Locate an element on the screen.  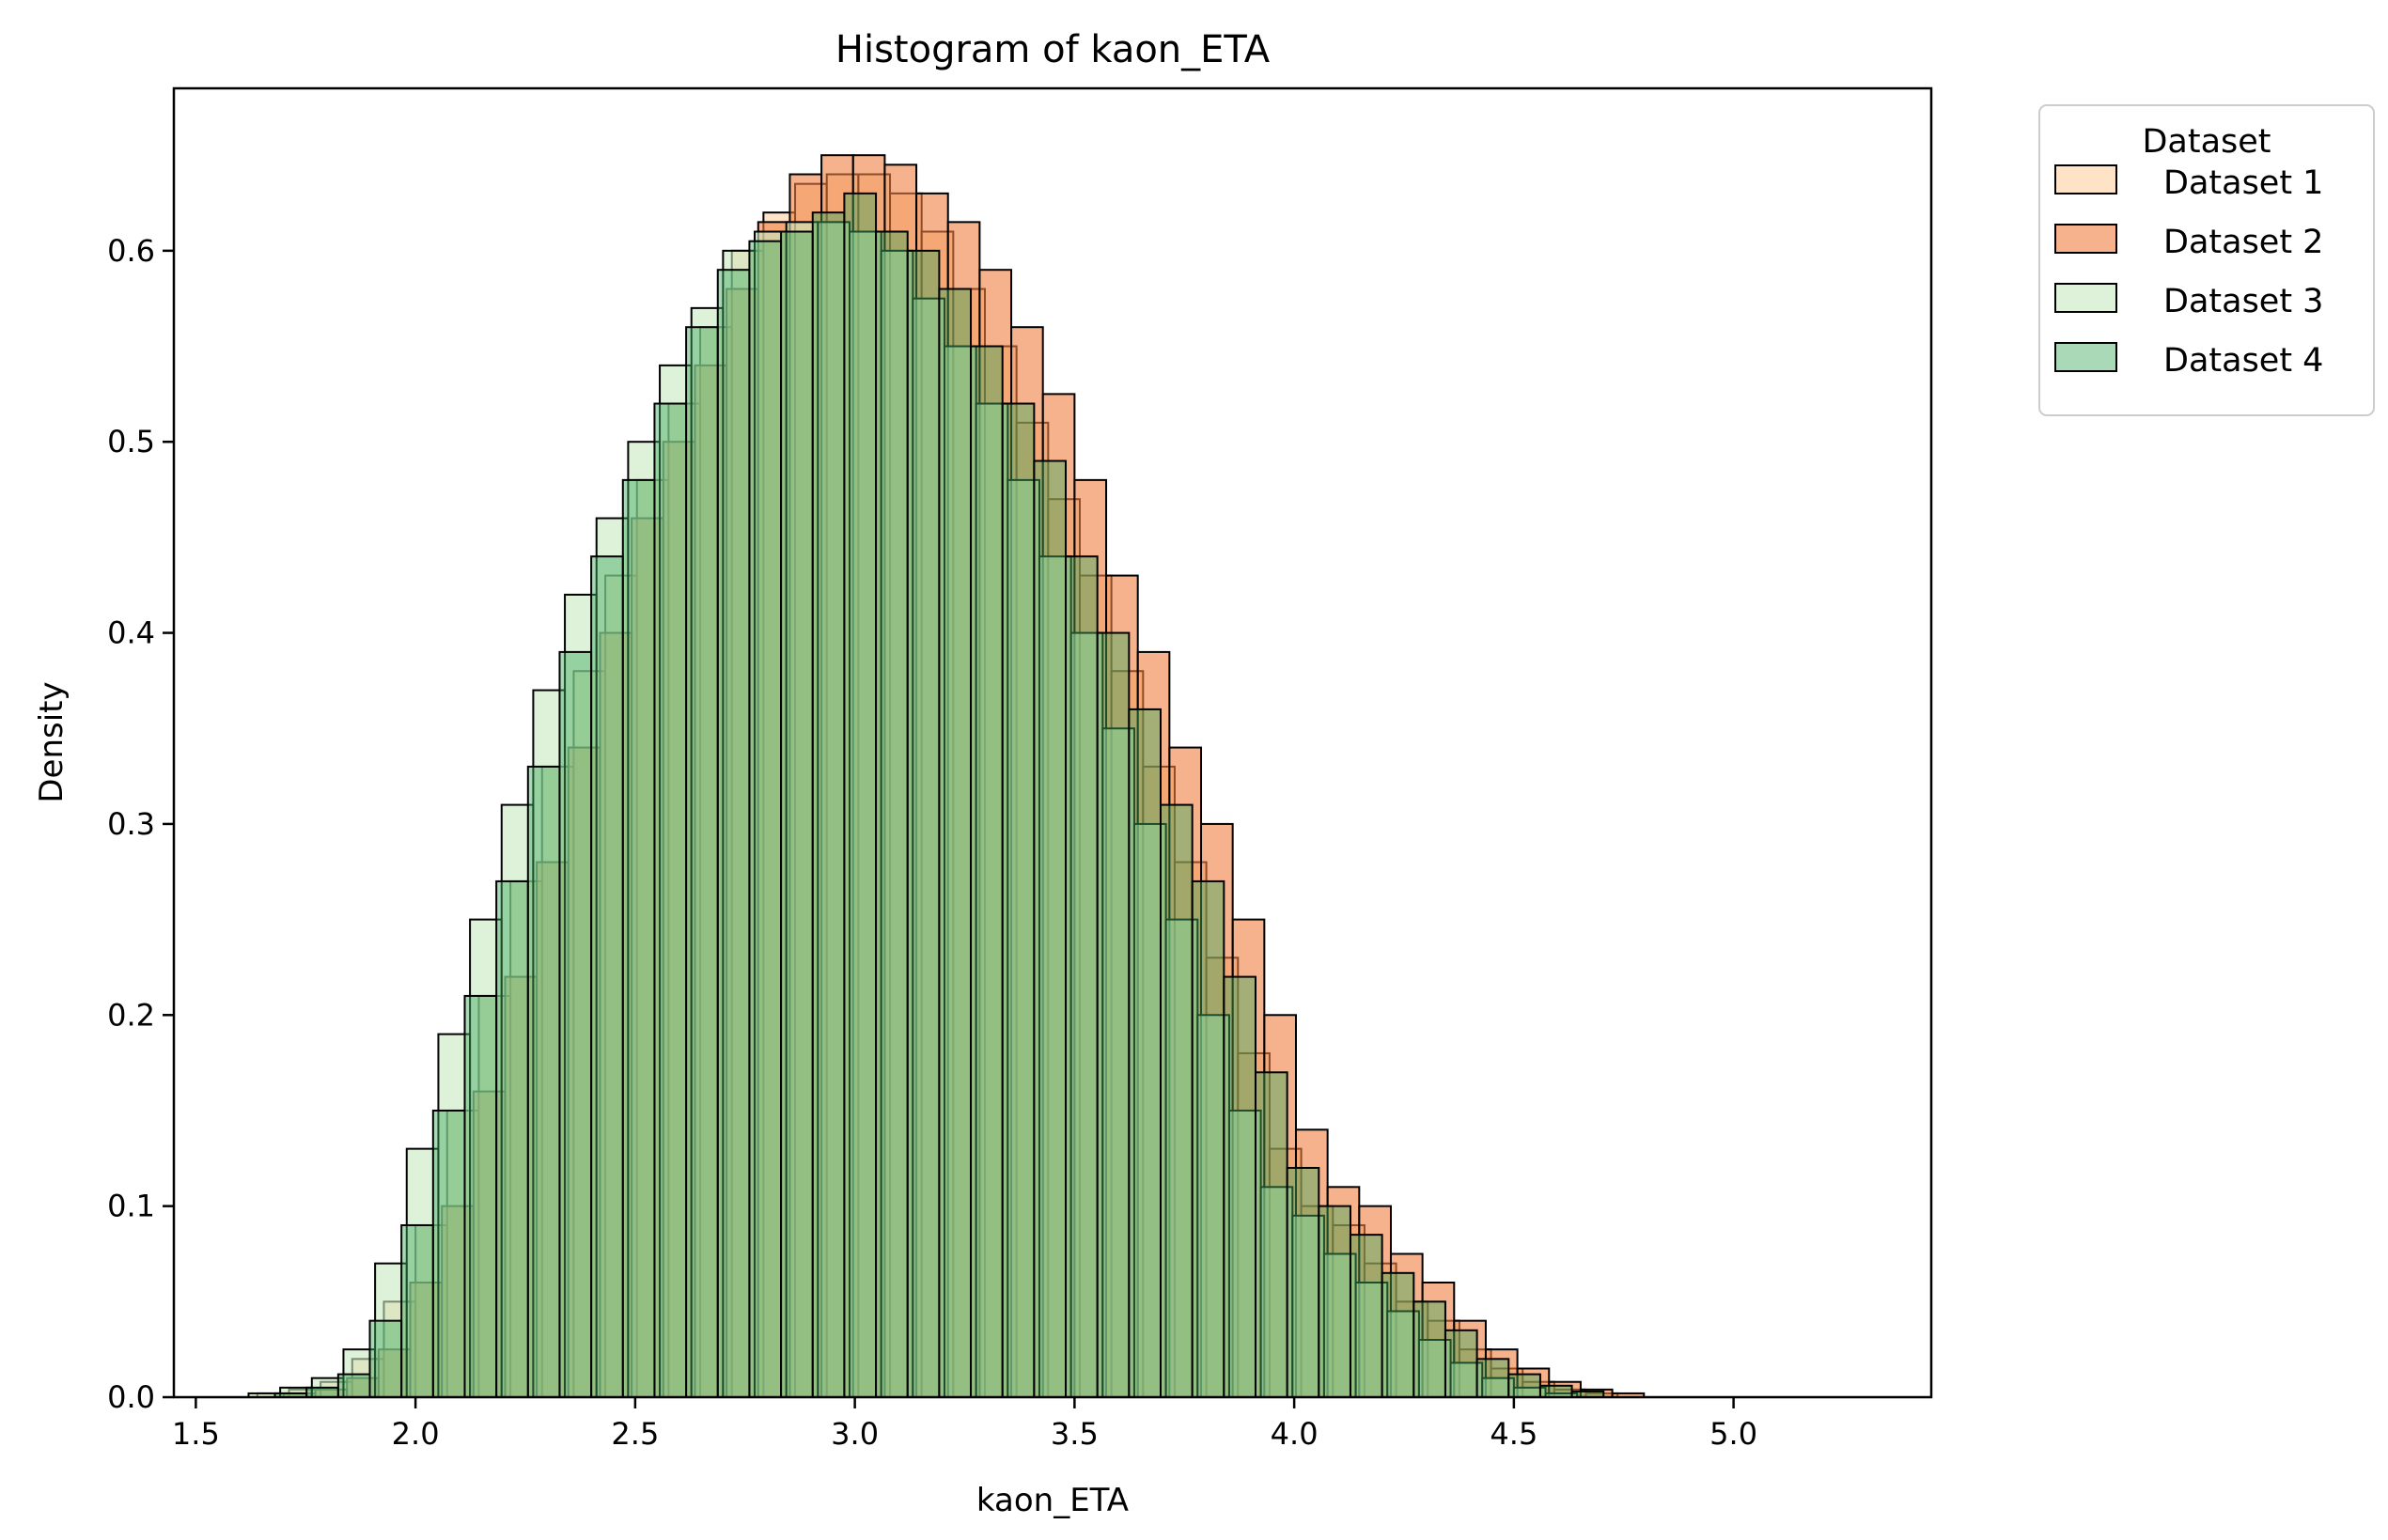
y-tick-label: 0.4 is located at coordinates (131, 633).